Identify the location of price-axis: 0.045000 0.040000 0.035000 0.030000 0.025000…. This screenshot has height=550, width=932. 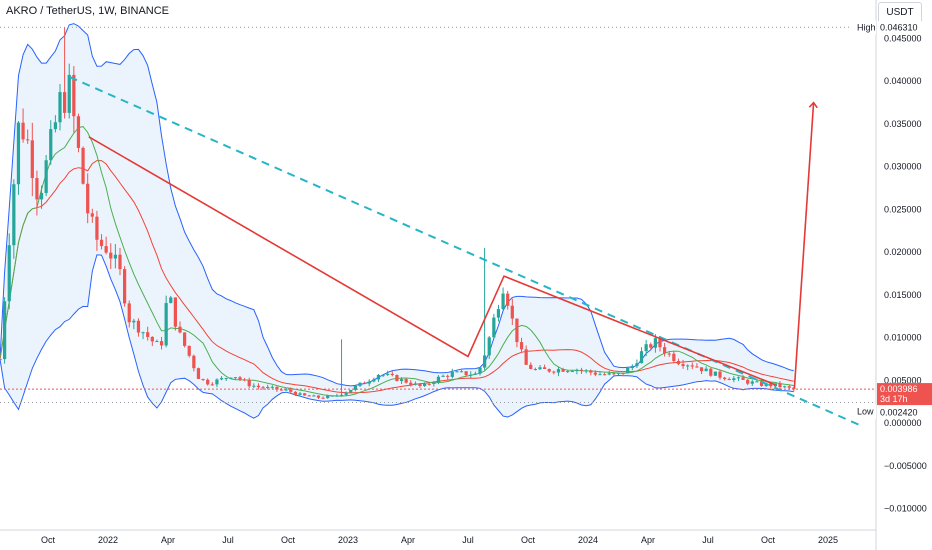
(905, 273).